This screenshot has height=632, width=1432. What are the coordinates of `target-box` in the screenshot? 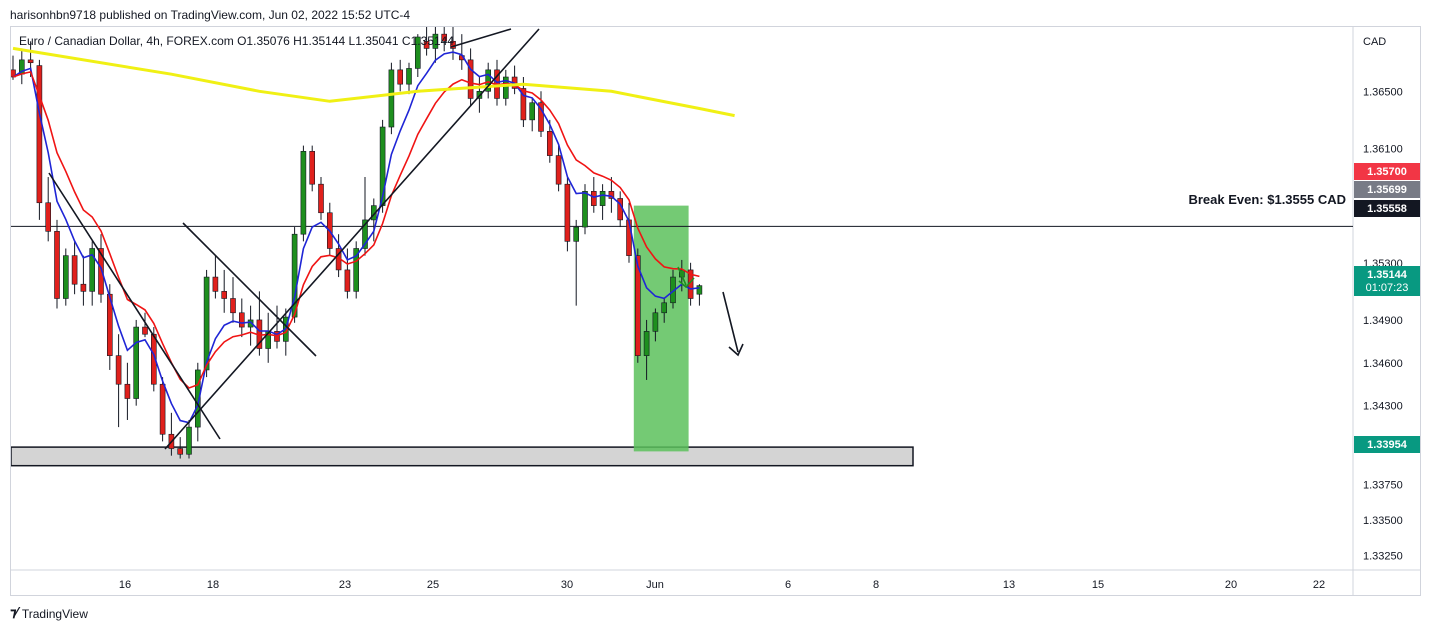 It's located at (661, 328).